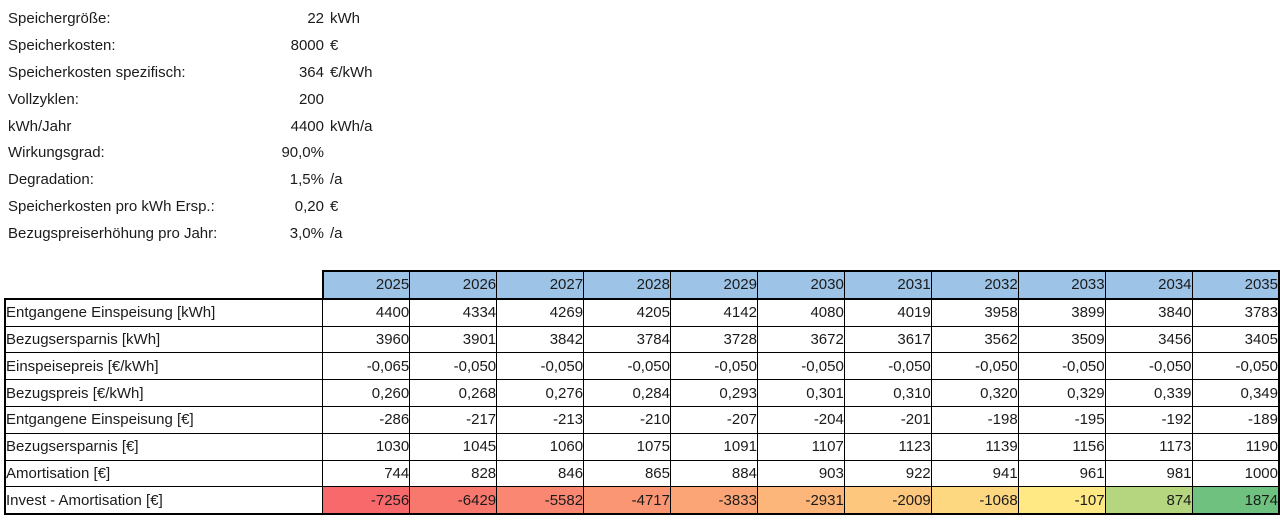 The height and width of the screenshot is (524, 1280). I want to click on row-label-cell: Amortisation [€], so click(164, 473).